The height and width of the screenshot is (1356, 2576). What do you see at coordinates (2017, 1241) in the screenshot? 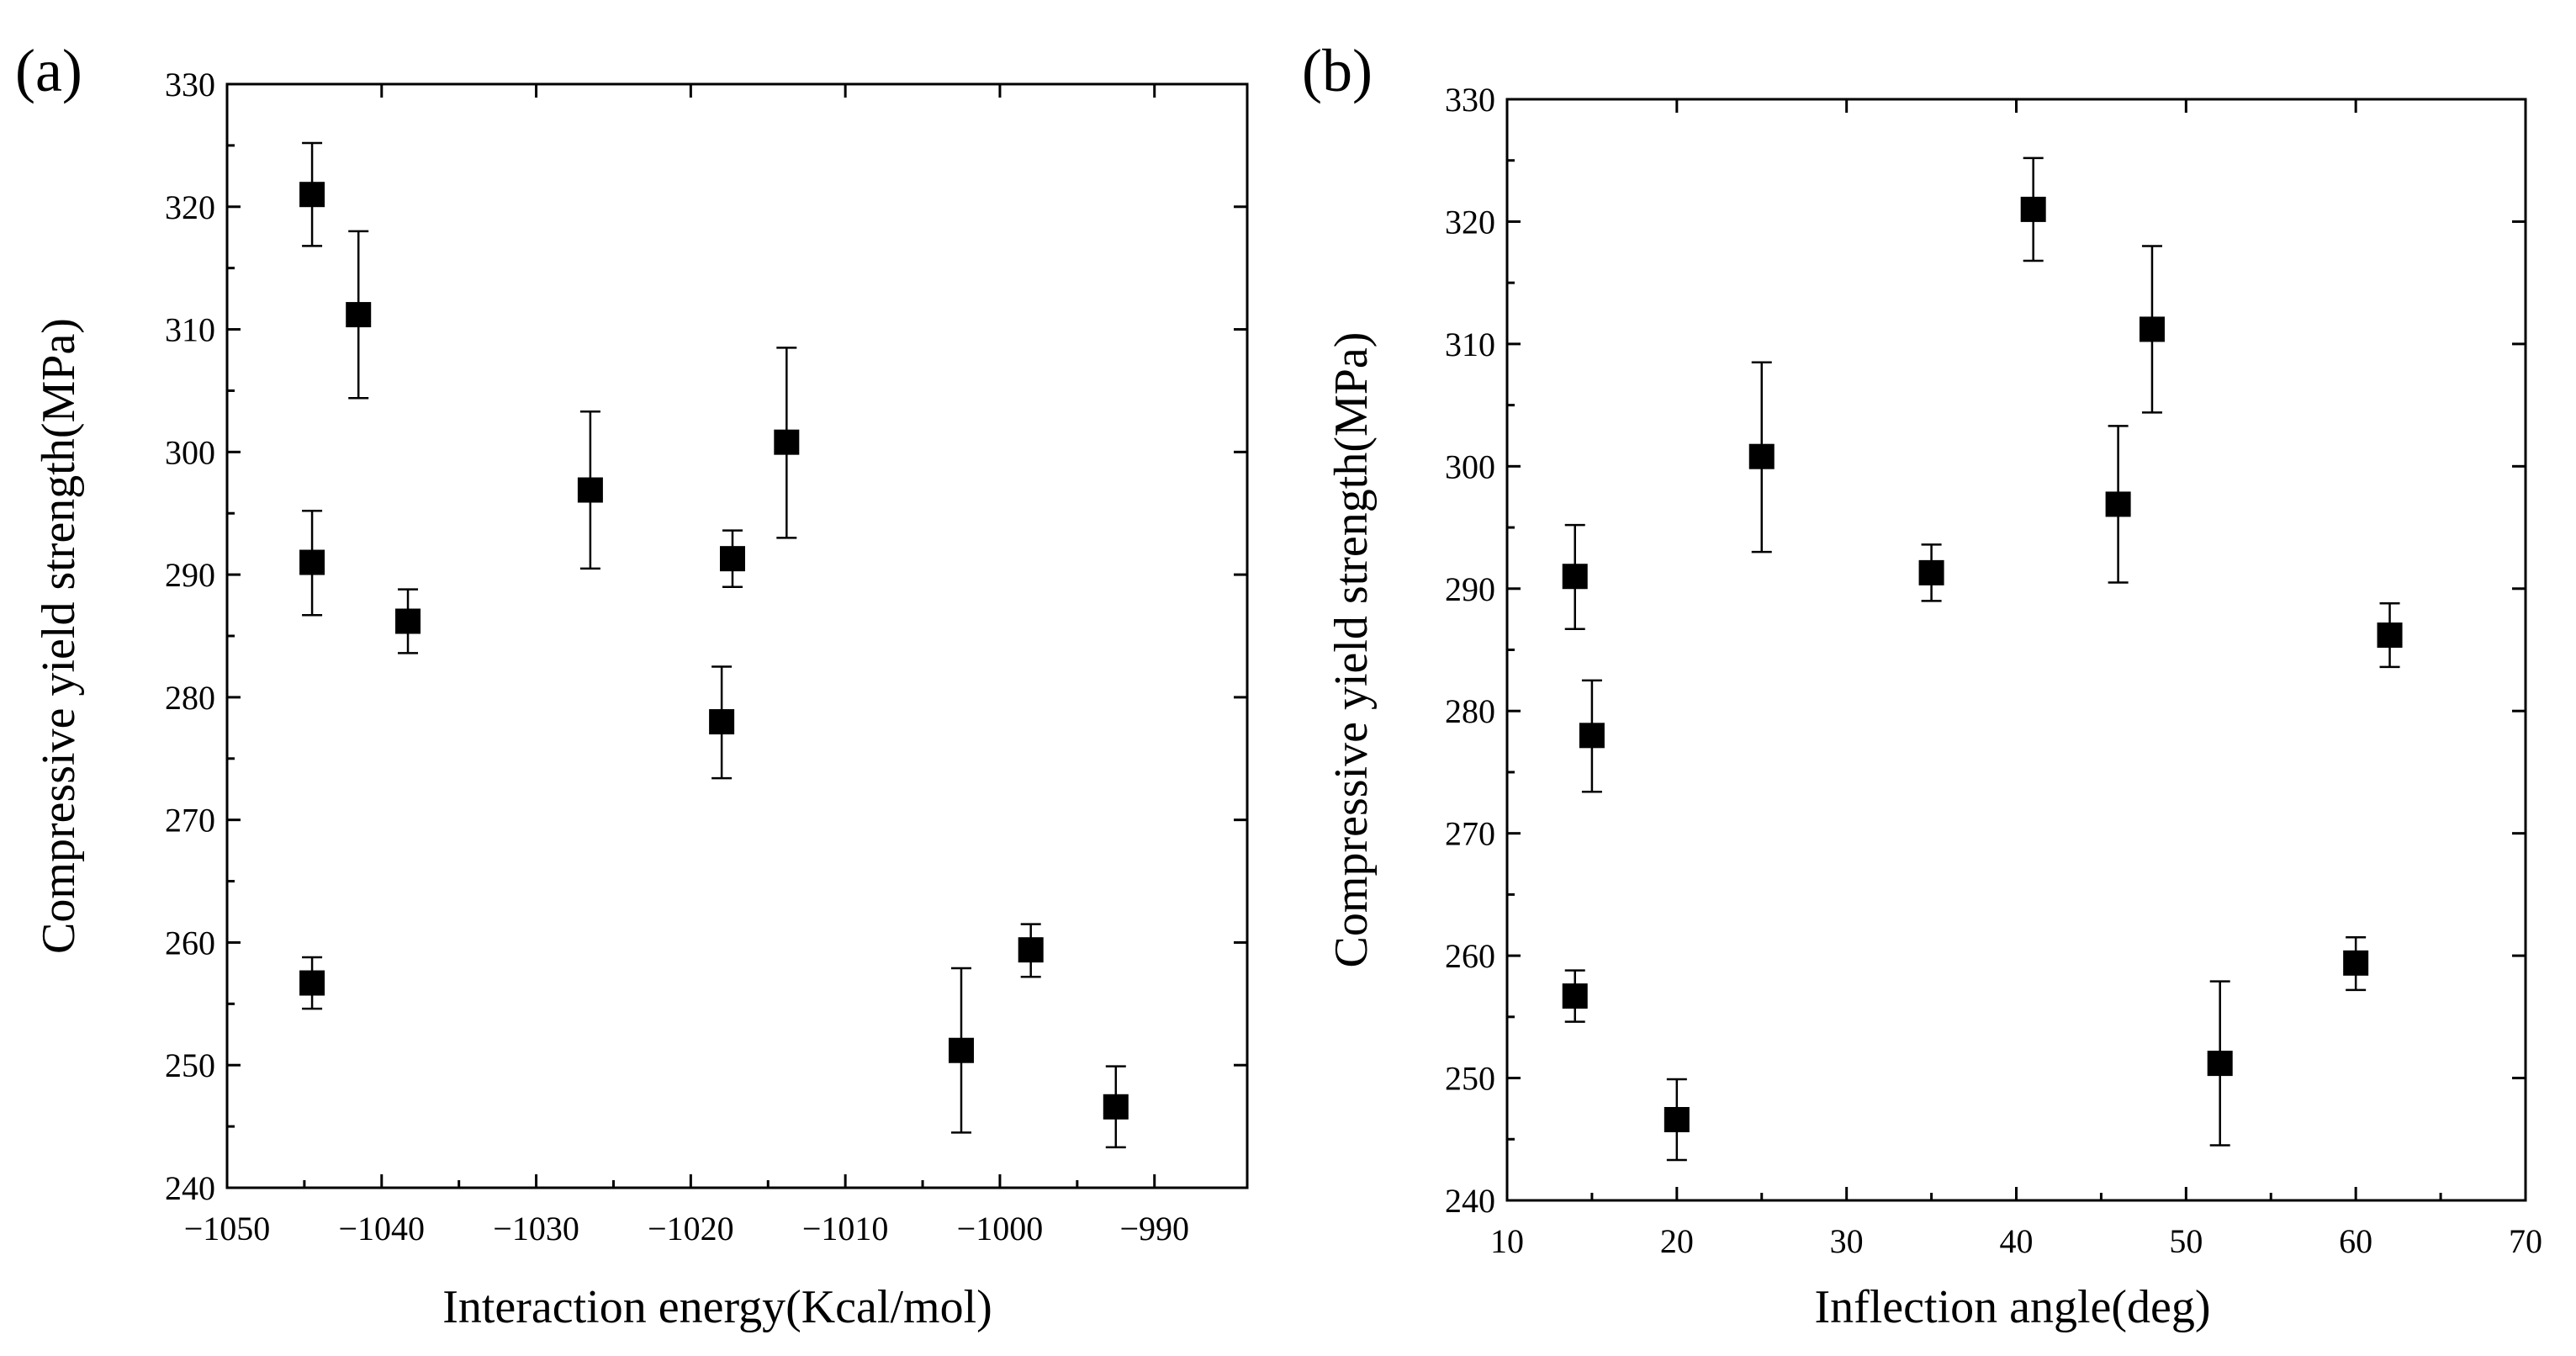
I see `x-tick-label: 40` at bounding box center [2017, 1241].